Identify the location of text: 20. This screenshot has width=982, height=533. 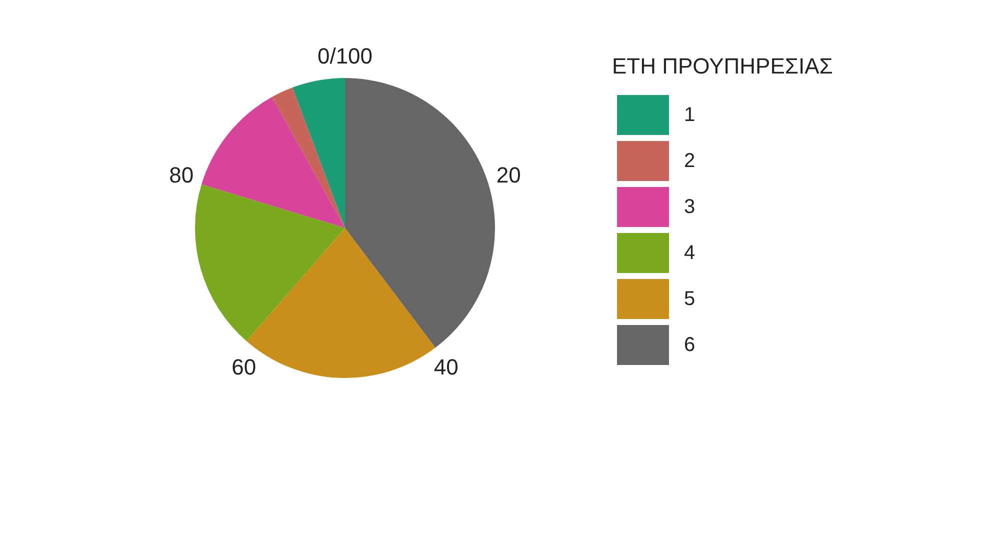
(508, 175).